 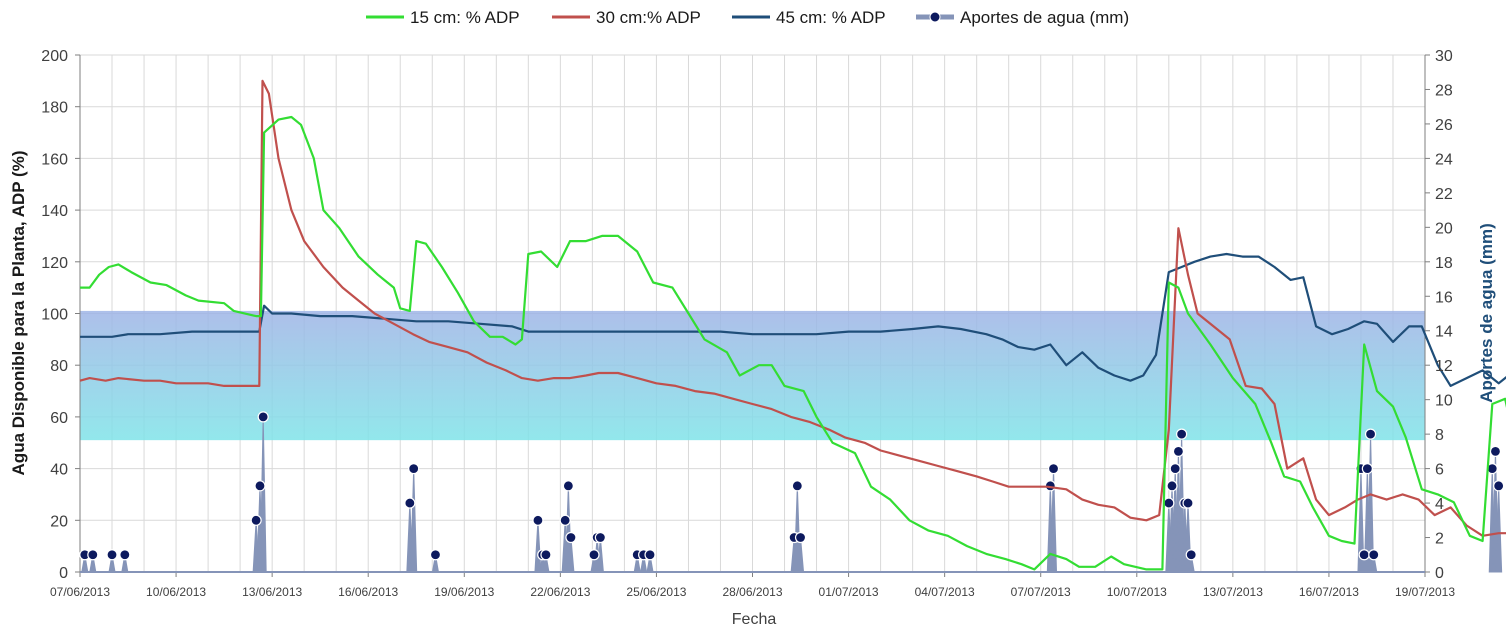 I want to click on y2-tick-label: 8, so click(x=1439, y=435).